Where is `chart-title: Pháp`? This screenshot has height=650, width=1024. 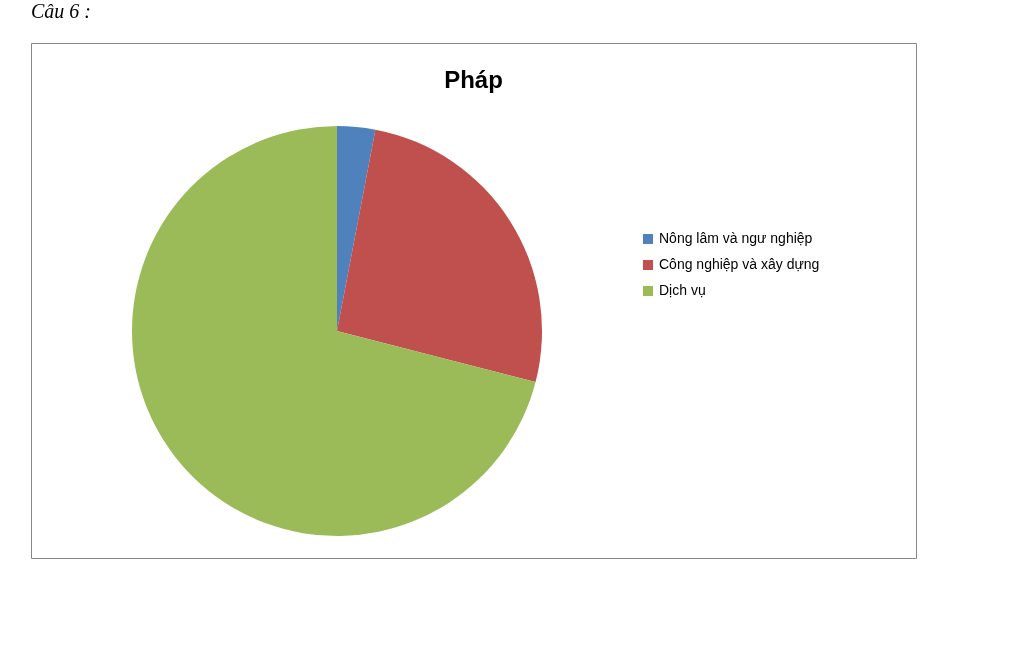
chart-title: Pháp is located at coordinates (473, 79).